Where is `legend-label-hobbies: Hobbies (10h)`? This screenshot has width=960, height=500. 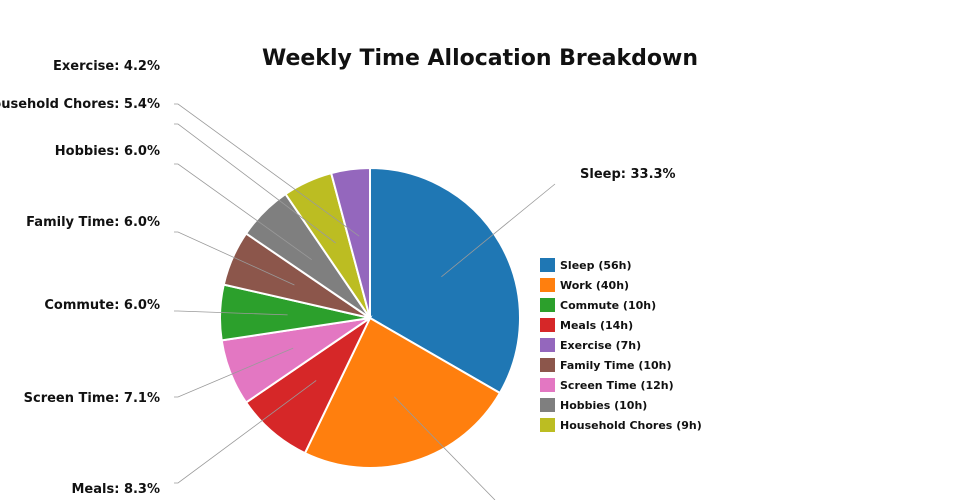
legend-label-hobbies: Hobbies (10h) is located at coordinates (603, 405).